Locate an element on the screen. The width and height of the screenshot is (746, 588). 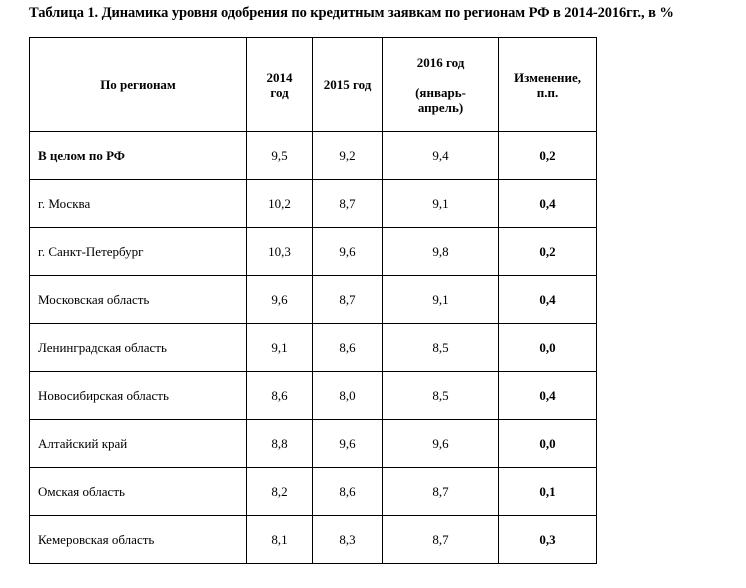
table-row: Ленинградская область 9,1 8,6 8,5 0,0 is located at coordinates (313, 347).